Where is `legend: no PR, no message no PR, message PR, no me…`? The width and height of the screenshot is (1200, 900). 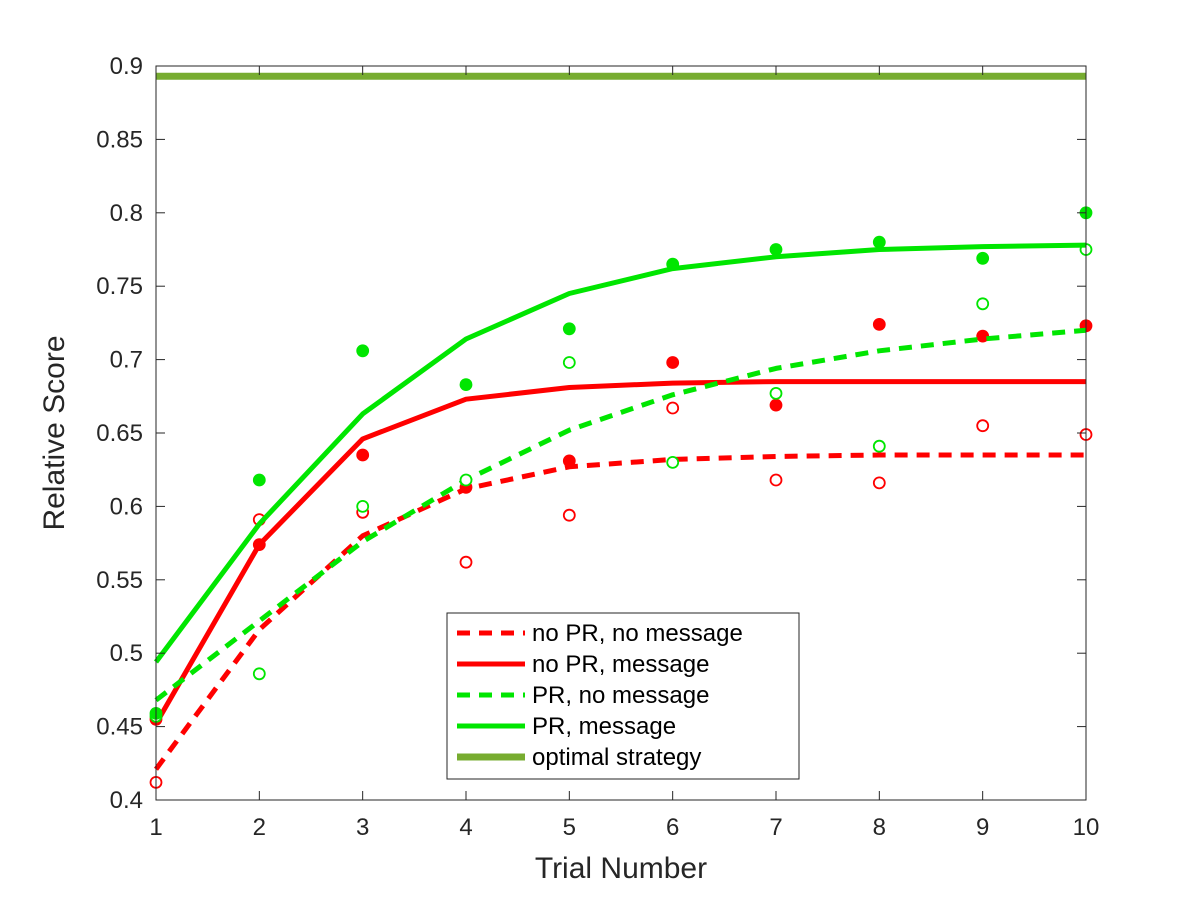
legend: no PR, no message no PR, message PR, no me… is located at coordinates (623, 696).